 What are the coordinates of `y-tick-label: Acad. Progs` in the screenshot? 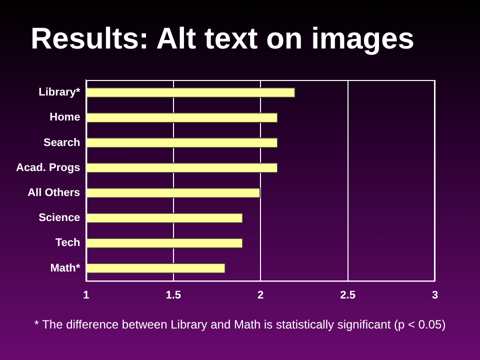 It's located at (48, 168).